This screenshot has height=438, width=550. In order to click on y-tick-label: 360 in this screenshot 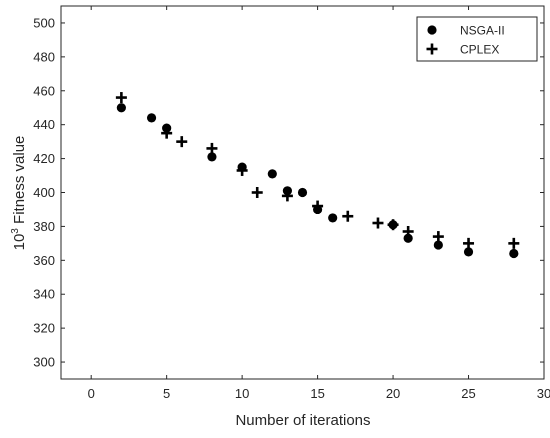, I will do `click(44, 260)`.